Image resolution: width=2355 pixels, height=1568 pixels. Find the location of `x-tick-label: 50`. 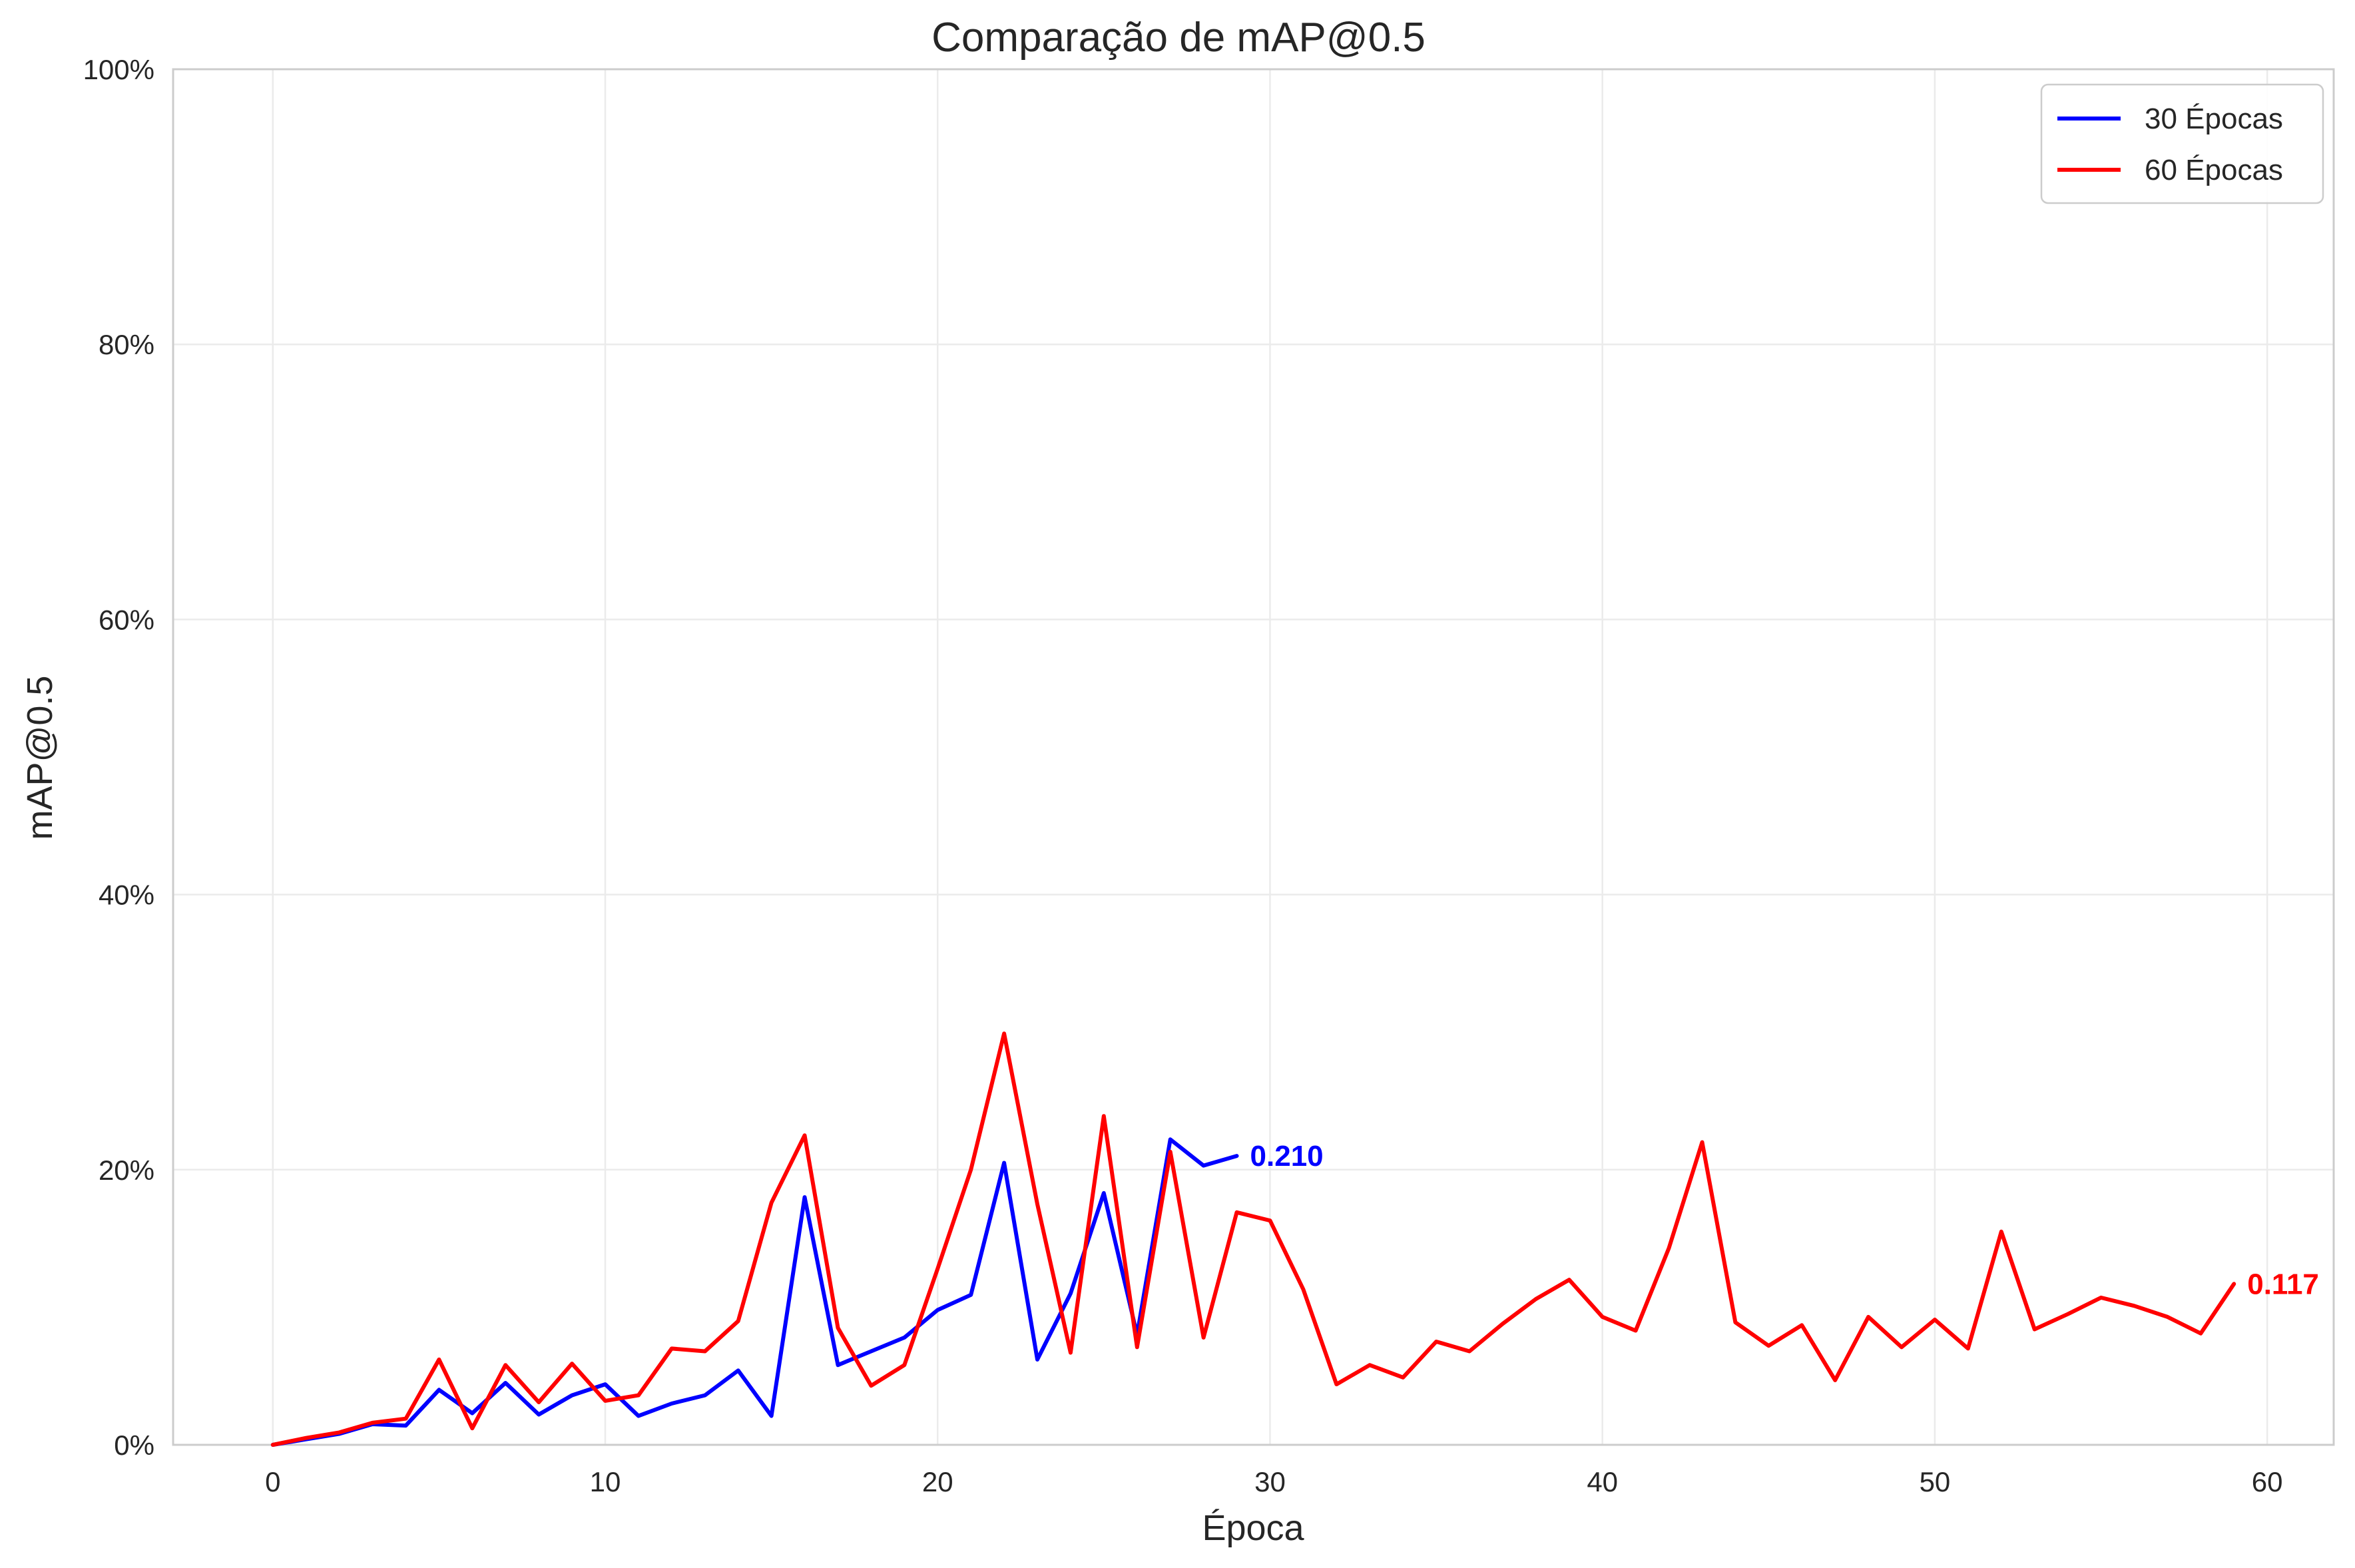

x-tick-label: 50 is located at coordinates (1936, 1481).